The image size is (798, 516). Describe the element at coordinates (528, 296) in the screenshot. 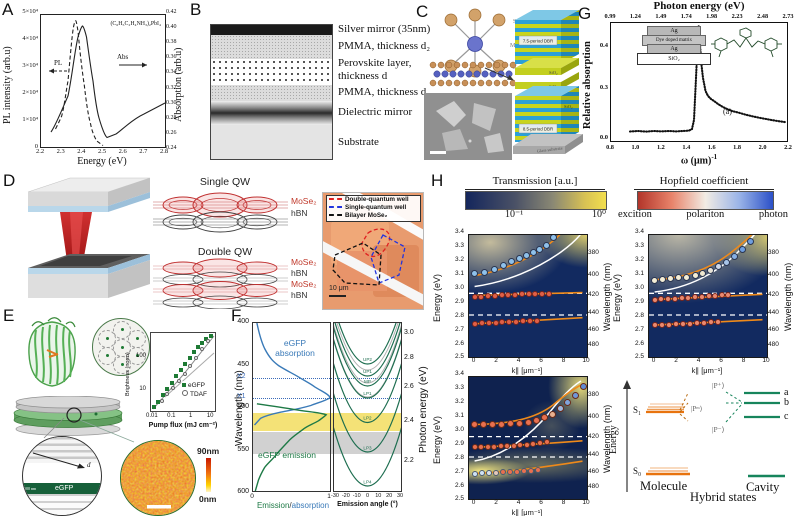

I see `h1-scatter` at that location.